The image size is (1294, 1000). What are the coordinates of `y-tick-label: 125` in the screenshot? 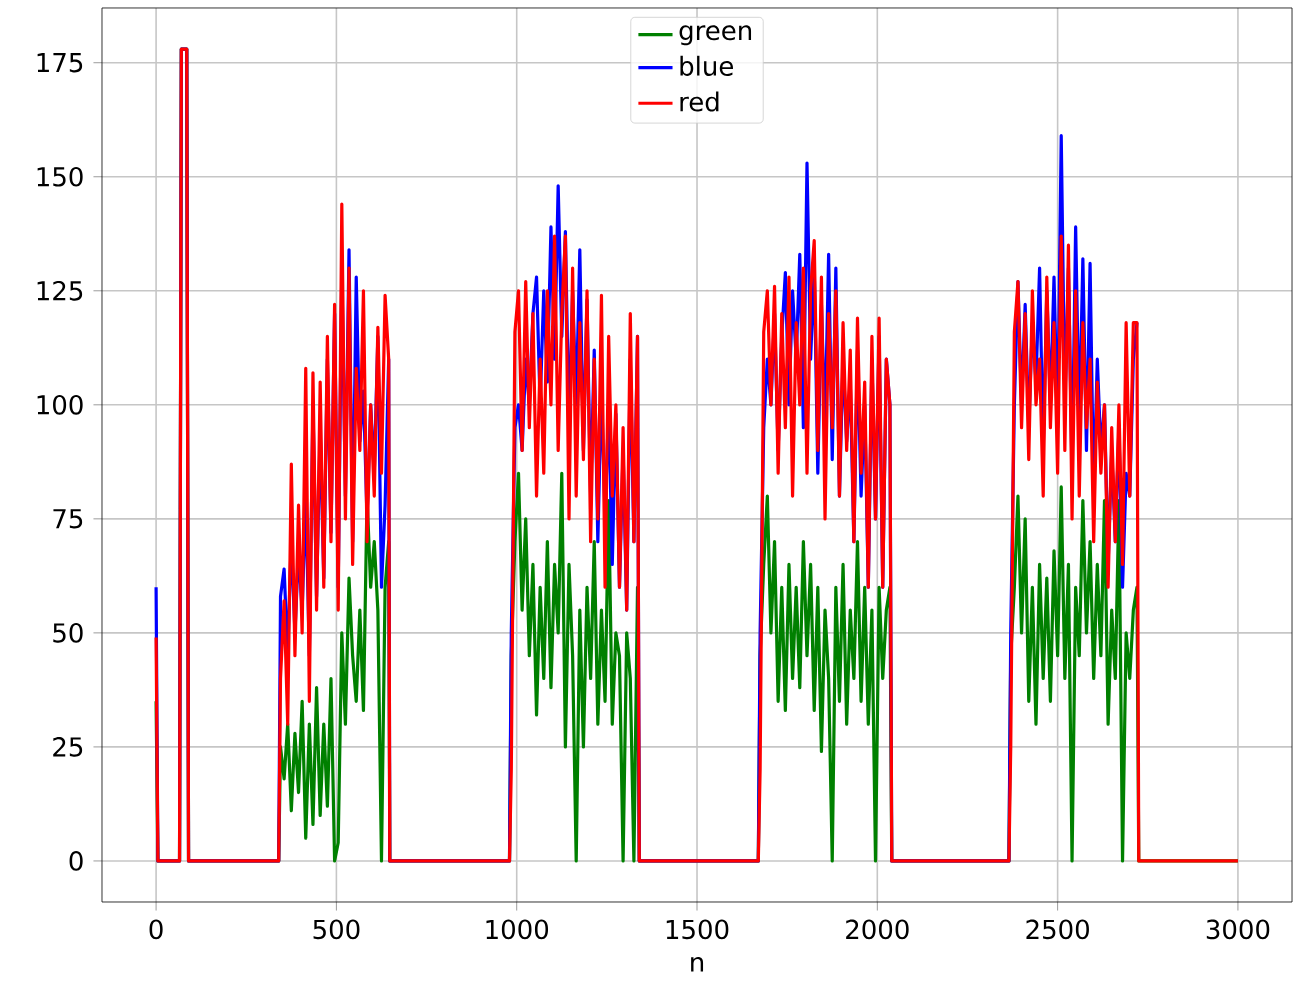 It's located at (60, 290).